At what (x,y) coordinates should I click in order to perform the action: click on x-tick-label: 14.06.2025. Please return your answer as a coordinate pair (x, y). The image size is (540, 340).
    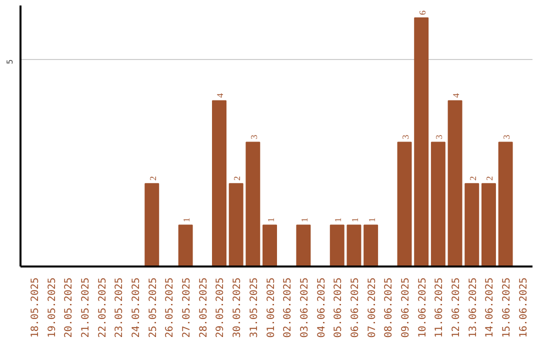
    Looking at the image, I should click on (490, 307).